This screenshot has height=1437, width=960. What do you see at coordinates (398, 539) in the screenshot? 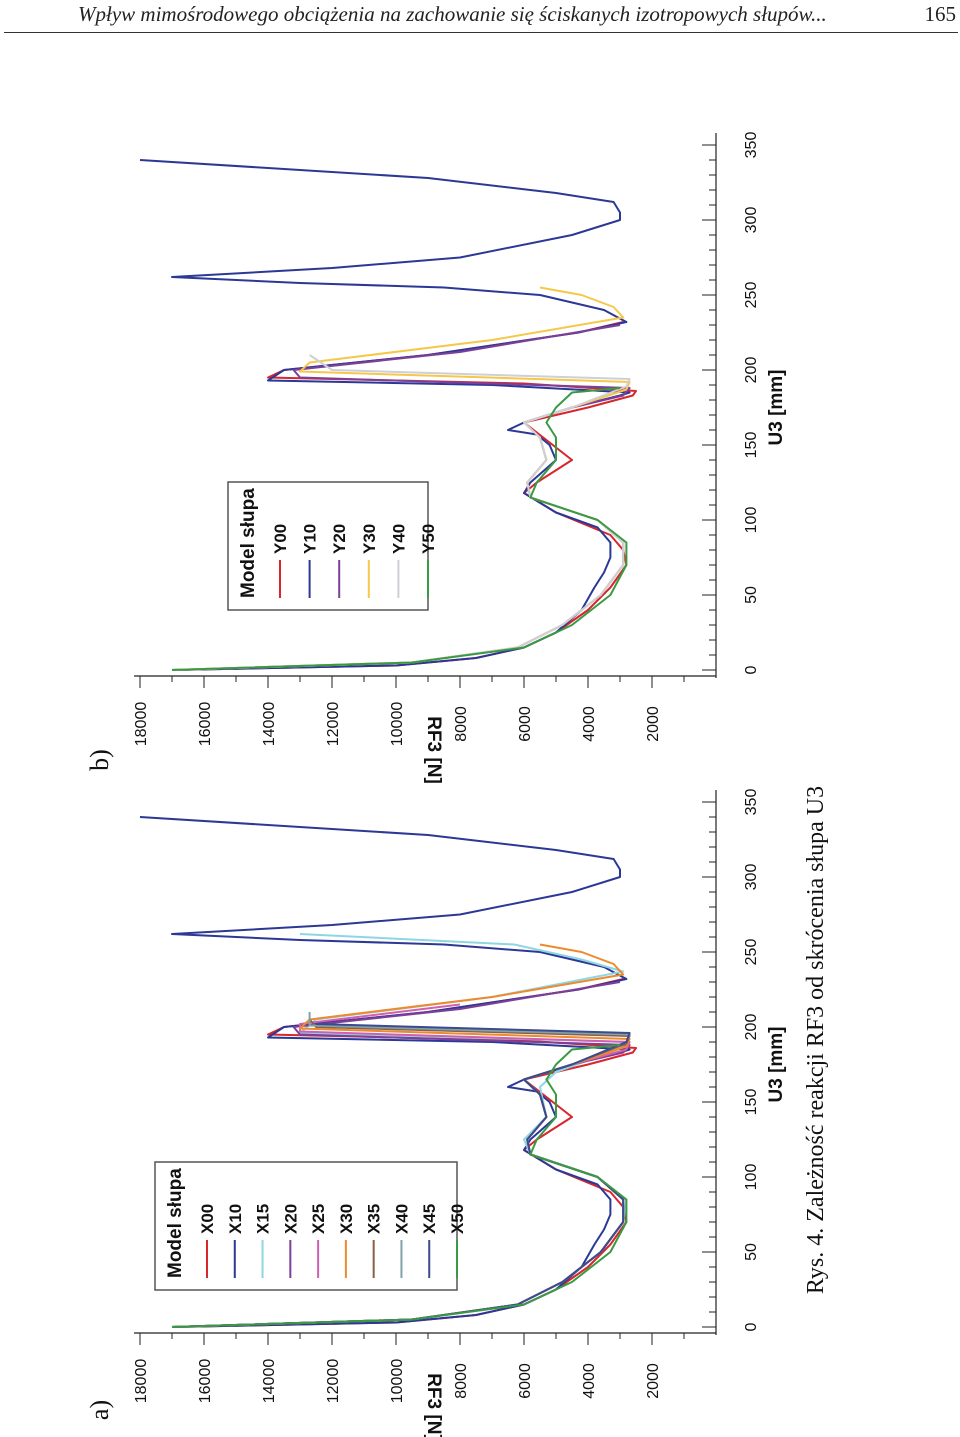
I see `legend-label-y40: Y40` at bounding box center [398, 539].